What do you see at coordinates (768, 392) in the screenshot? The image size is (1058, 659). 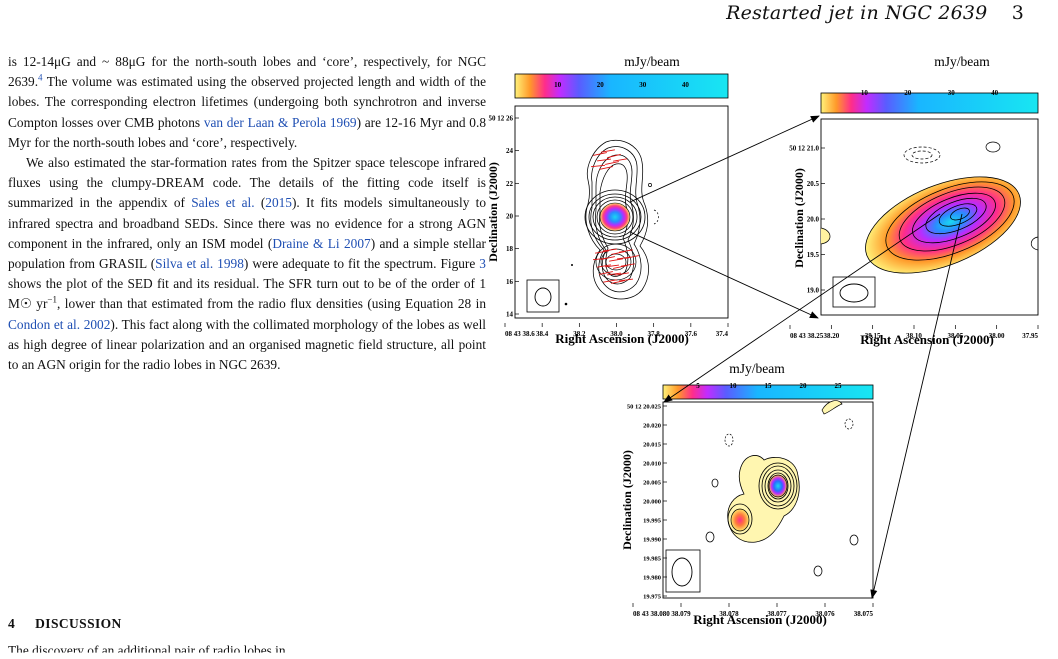 I see `panel-3-colorbar` at bounding box center [768, 392].